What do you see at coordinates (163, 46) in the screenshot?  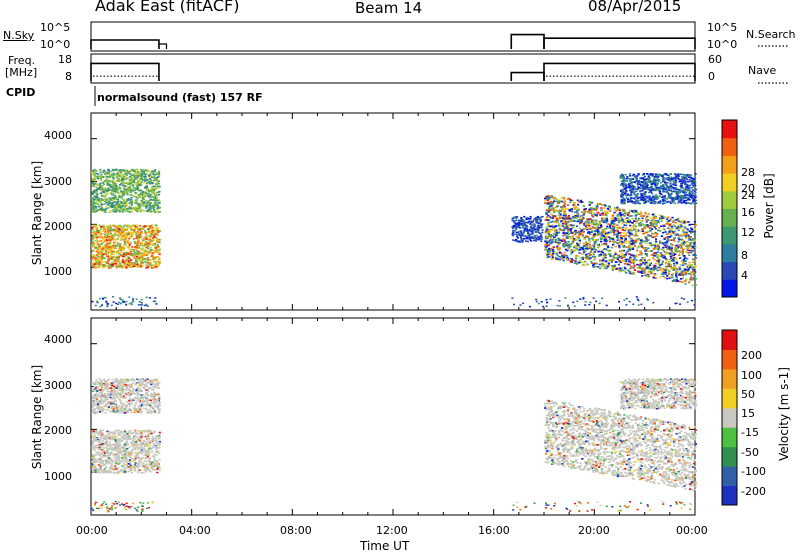 I see `sky-noise-tail` at bounding box center [163, 46].